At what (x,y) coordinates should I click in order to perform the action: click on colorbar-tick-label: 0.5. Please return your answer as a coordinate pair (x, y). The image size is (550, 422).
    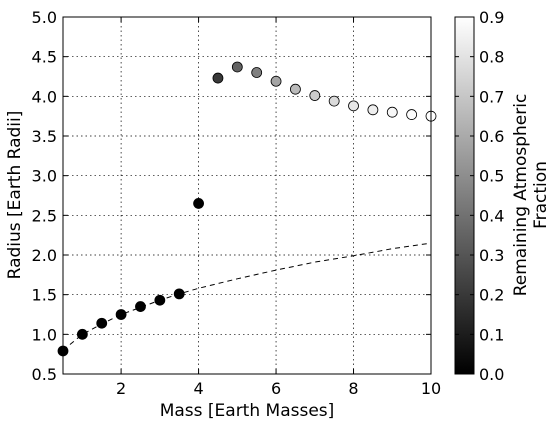
    Looking at the image, I should click on (491, 176).